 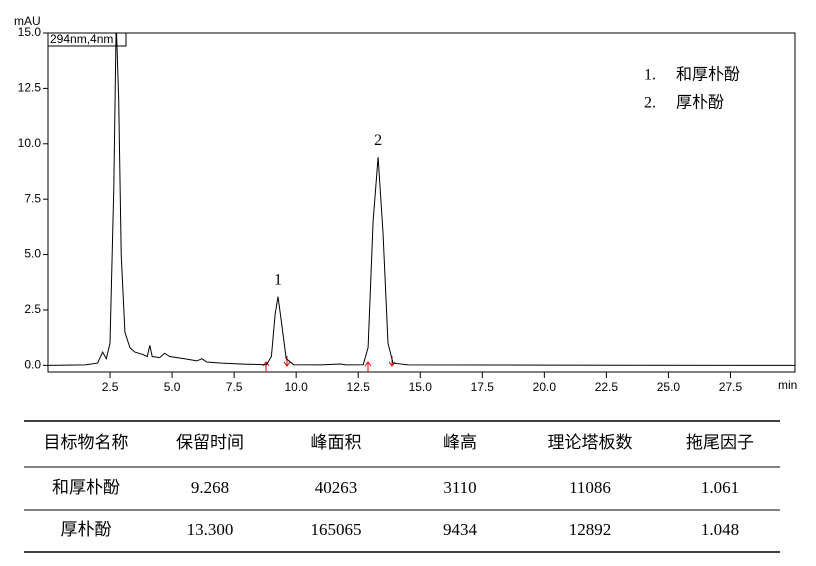 What do you see at coordinates (336, 442) in the screenshot?
I see `table-header: 峰面积` at bounding box center [336, 442].